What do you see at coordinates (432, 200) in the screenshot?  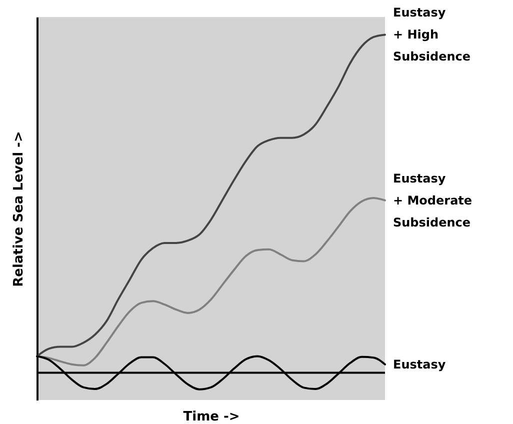 I see `series-label: Eustasy + Moderate Subsidence` at bounding box center [432, 200].